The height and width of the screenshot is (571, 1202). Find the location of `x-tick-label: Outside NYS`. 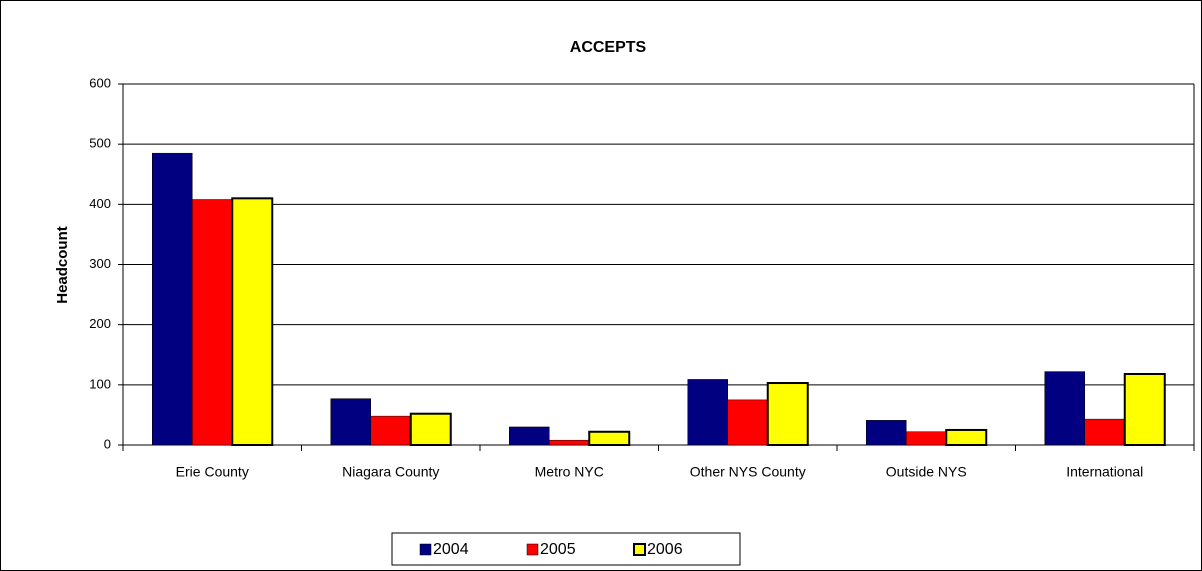

x-tick-label: Outside NYS is located at coordinates (926, 472).